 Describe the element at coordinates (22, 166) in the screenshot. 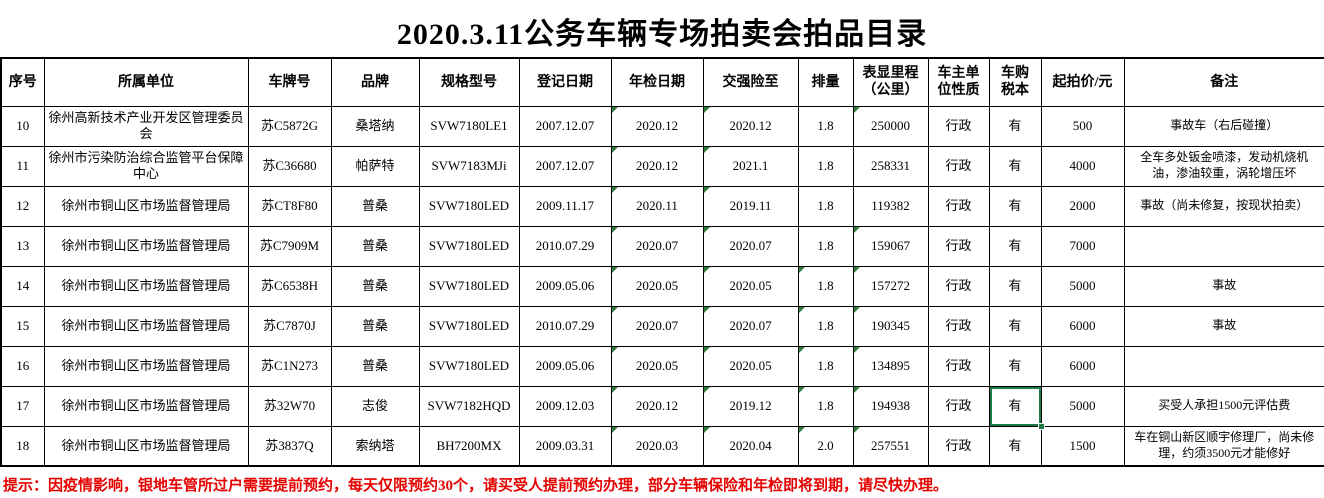

I see `cell-no: 11` at that location.